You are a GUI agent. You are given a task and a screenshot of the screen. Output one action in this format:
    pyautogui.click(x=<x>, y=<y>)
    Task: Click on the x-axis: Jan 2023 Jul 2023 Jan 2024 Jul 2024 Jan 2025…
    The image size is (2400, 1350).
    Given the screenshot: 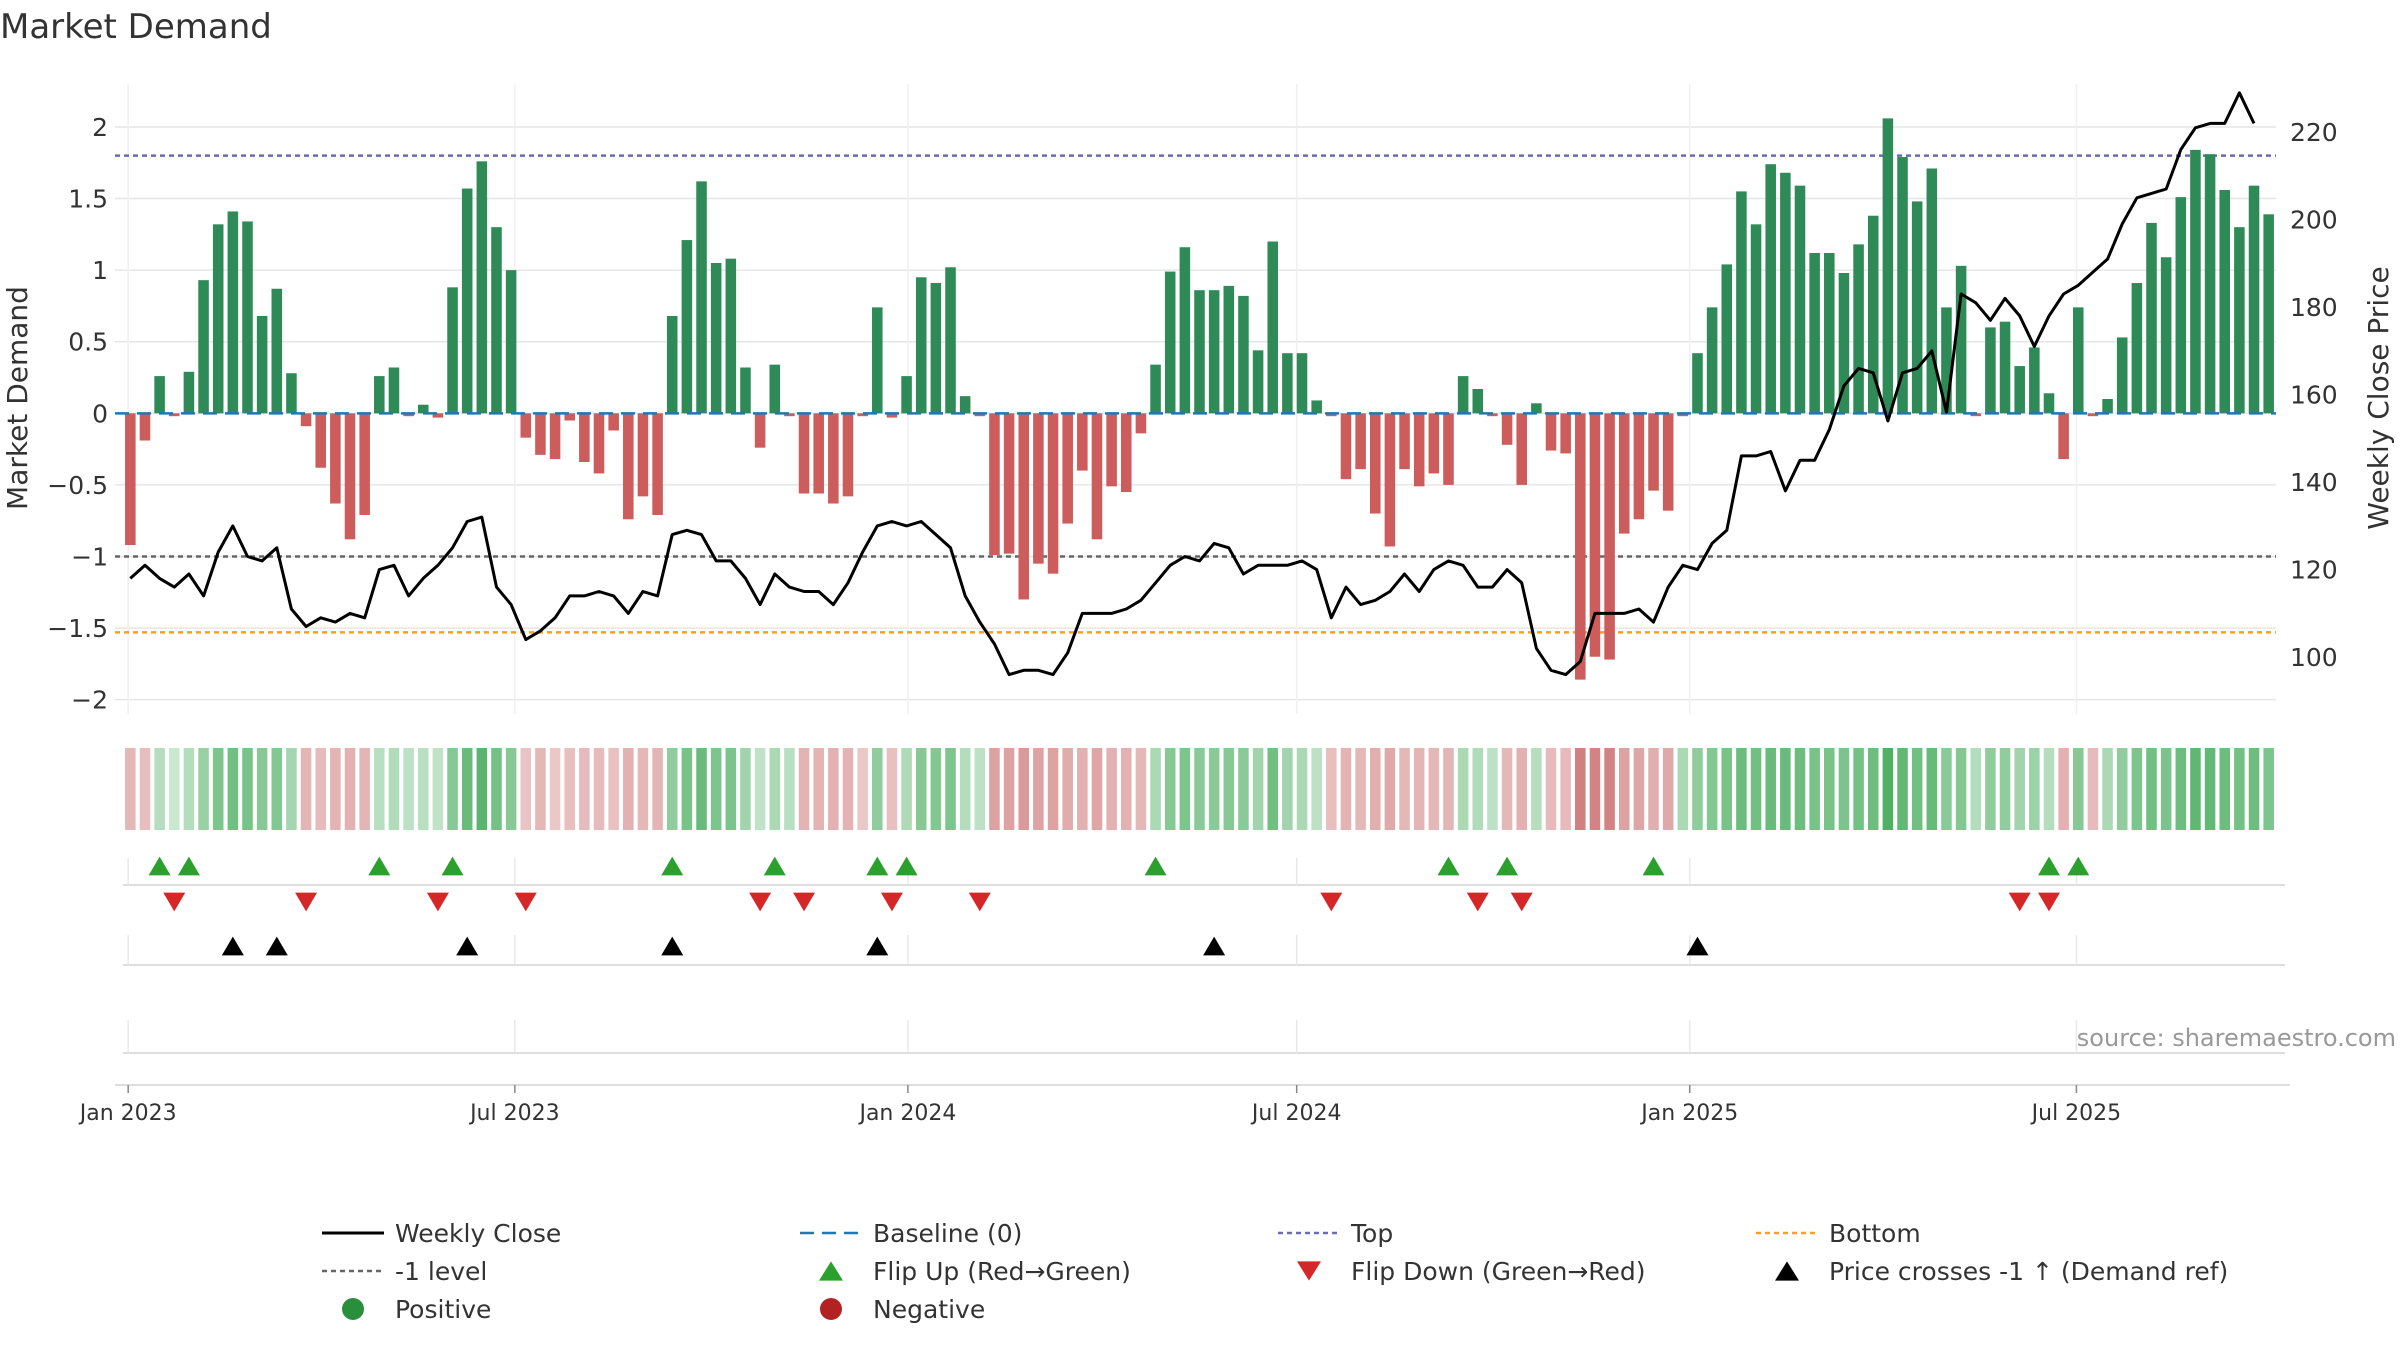 What is the action you would take?
    pyautogui.click(x=1099, y=1105)
    